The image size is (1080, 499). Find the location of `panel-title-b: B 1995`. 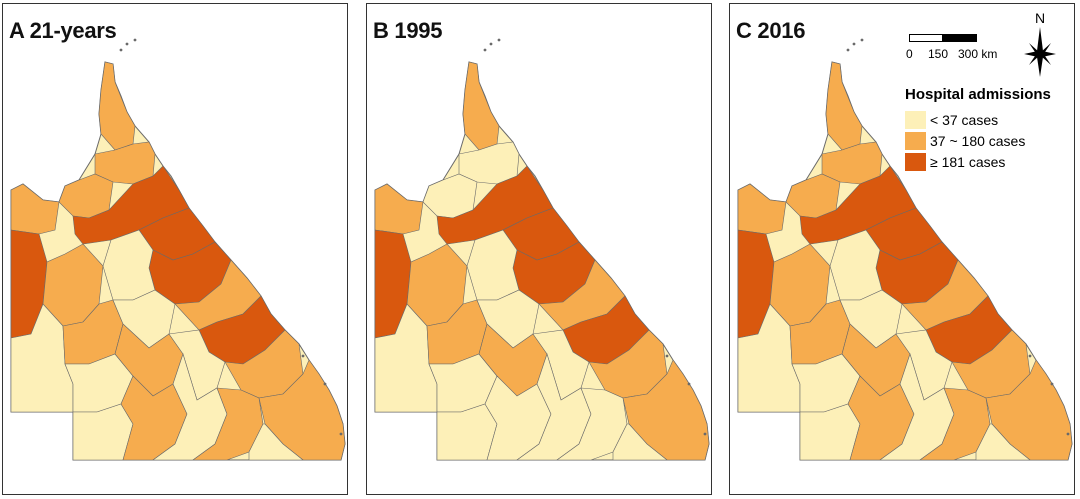

panel-title-b: B 1995 is located at coordinates (408, 30).